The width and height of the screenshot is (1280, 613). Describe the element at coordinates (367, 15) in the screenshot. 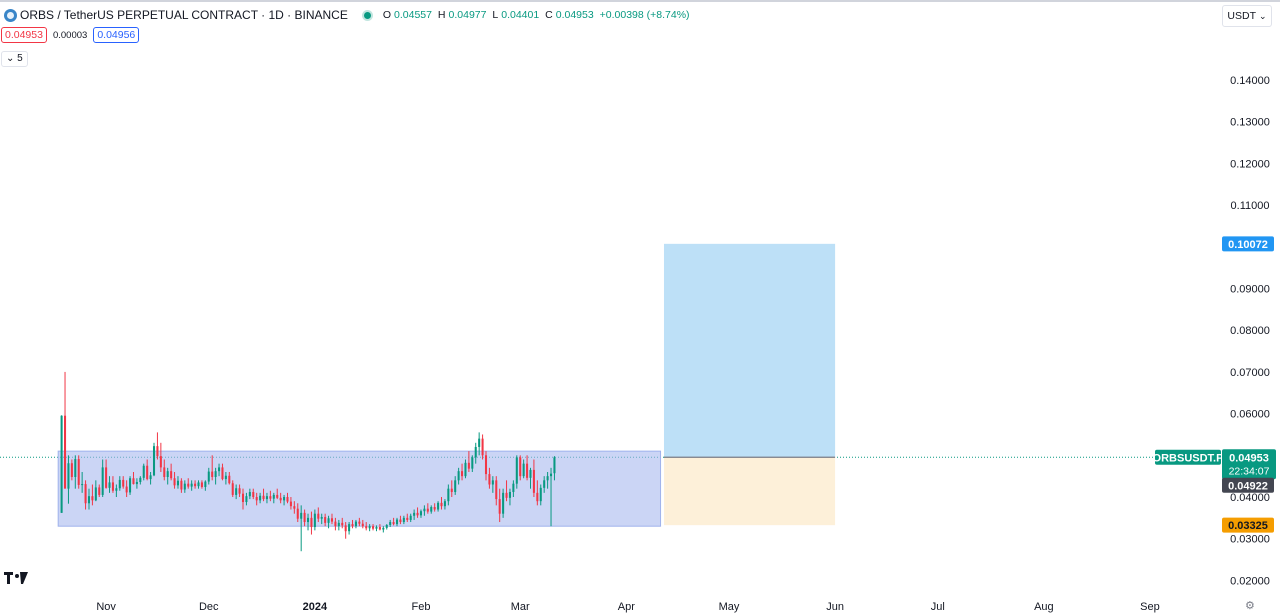

I see `market-open-status-icon` at that location.